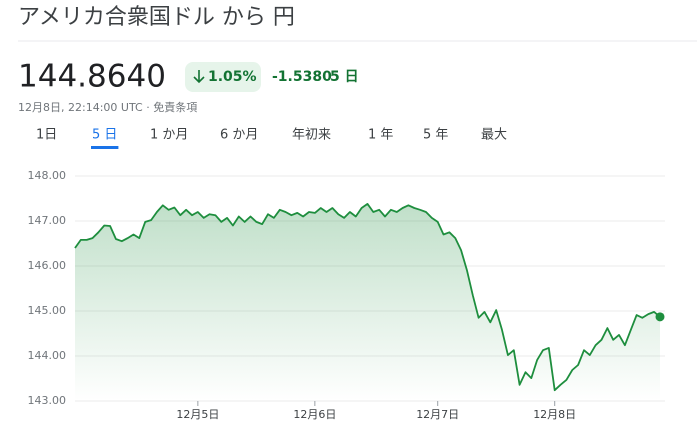  I want to click on tab-underline, so click(105, 147).